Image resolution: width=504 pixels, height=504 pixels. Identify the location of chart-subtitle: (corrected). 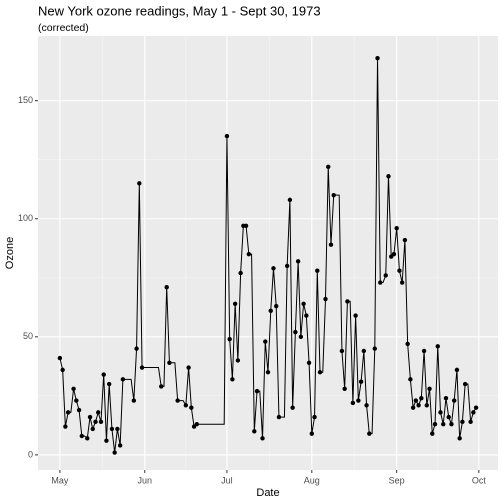
(63, 28).